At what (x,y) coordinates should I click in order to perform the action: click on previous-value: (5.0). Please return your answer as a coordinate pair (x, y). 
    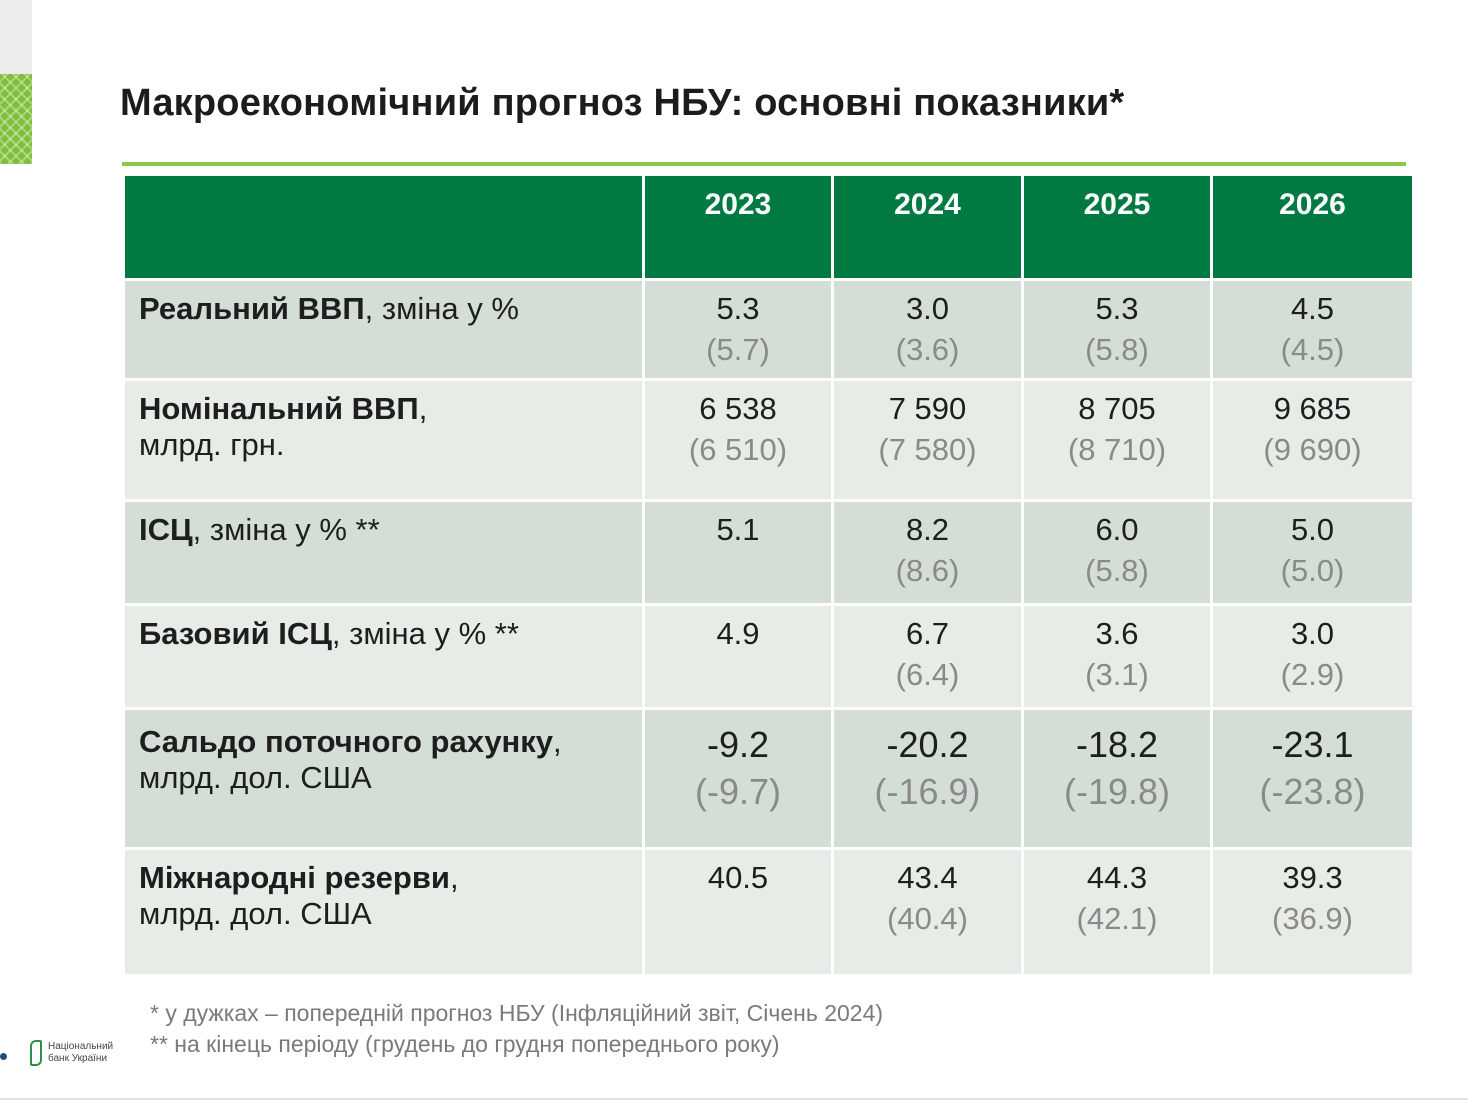
    Looking at the image, I should click on (1312, 570).